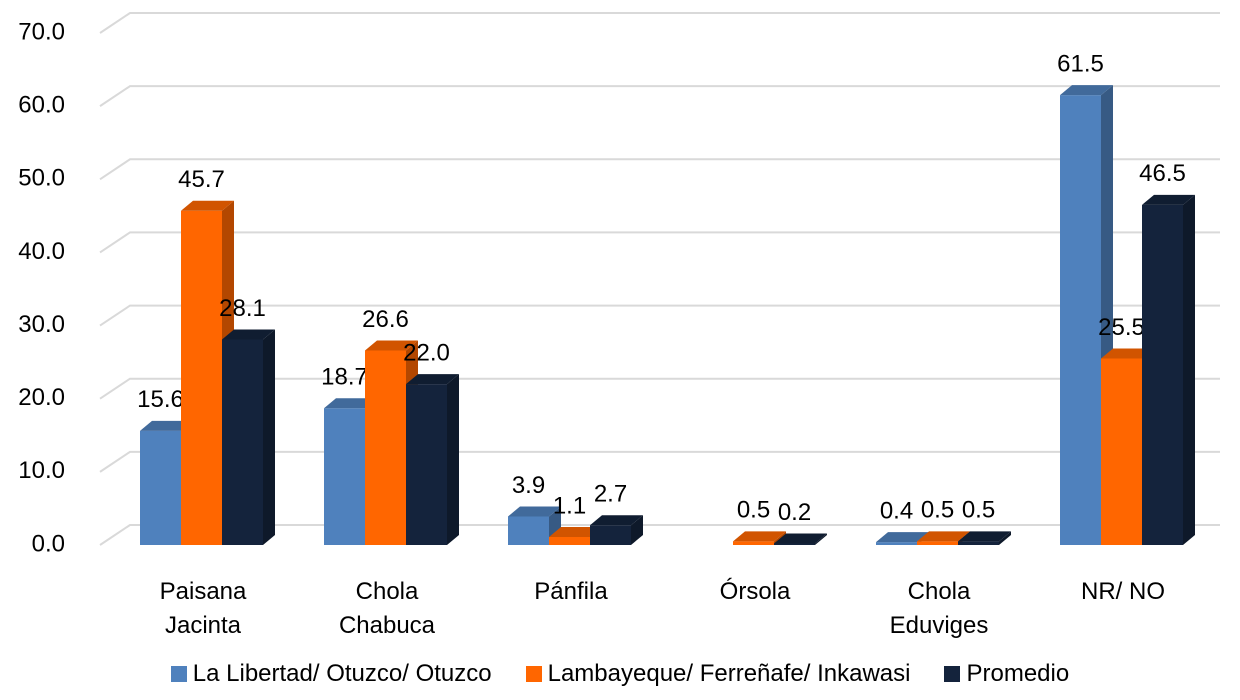 This screenshot has height=700, width=1240. Describe the element at coordinates (41, 178) in the screenshot. I see `y-tick-label: 50.0` at that location.